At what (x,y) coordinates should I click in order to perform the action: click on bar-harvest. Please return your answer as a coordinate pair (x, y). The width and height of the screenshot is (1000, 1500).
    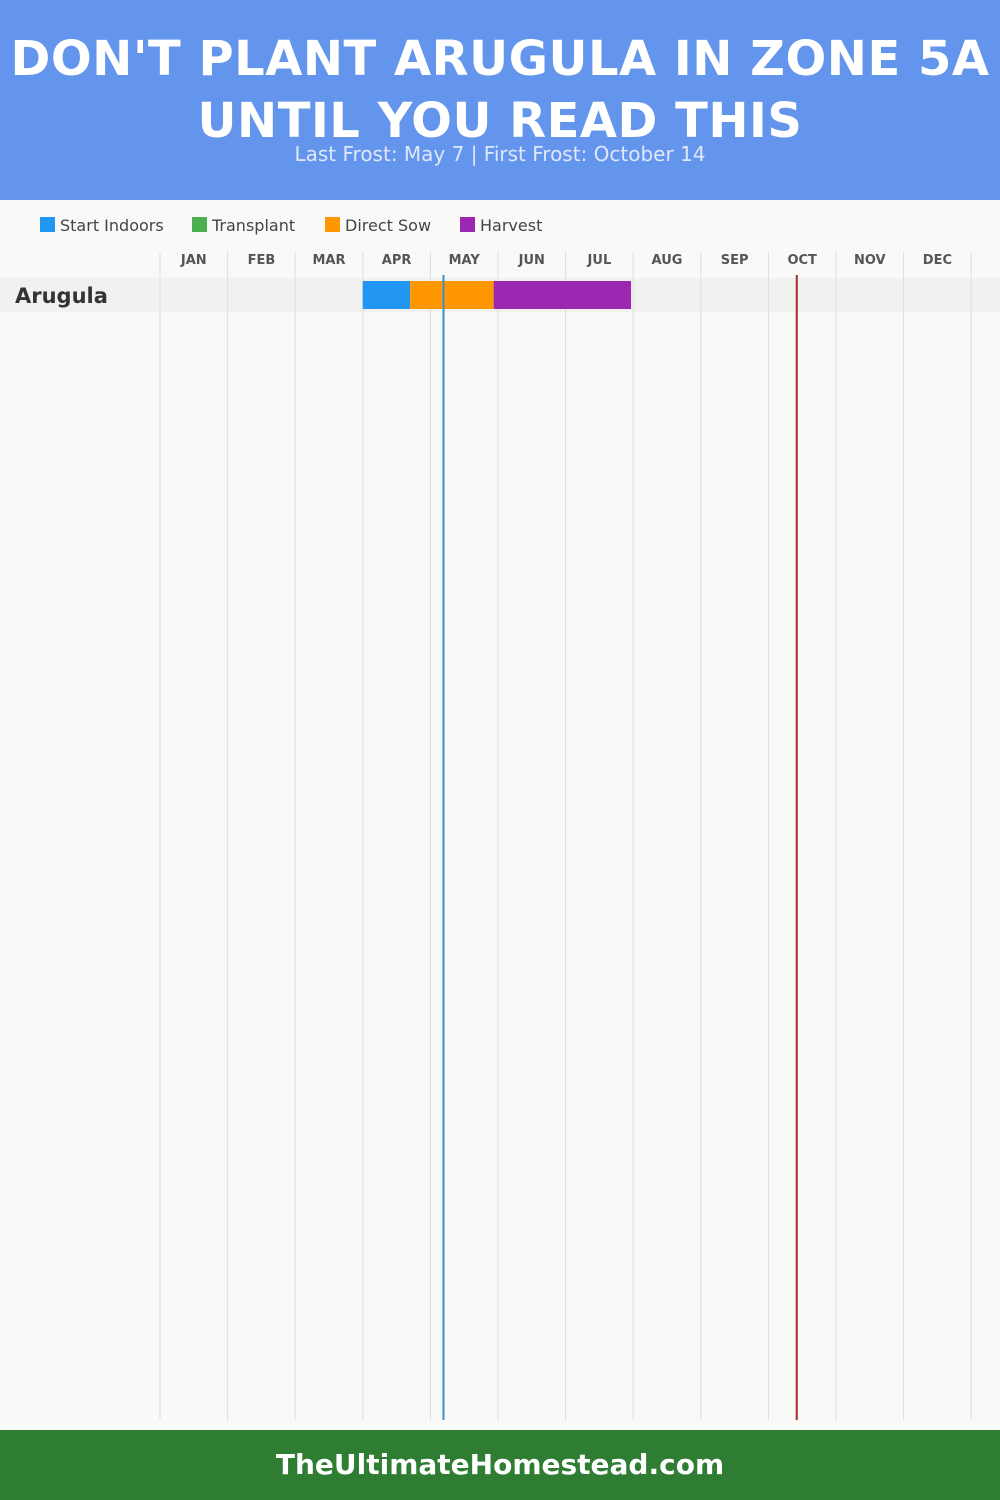
    Looking at the image, I should click on (562, 295).